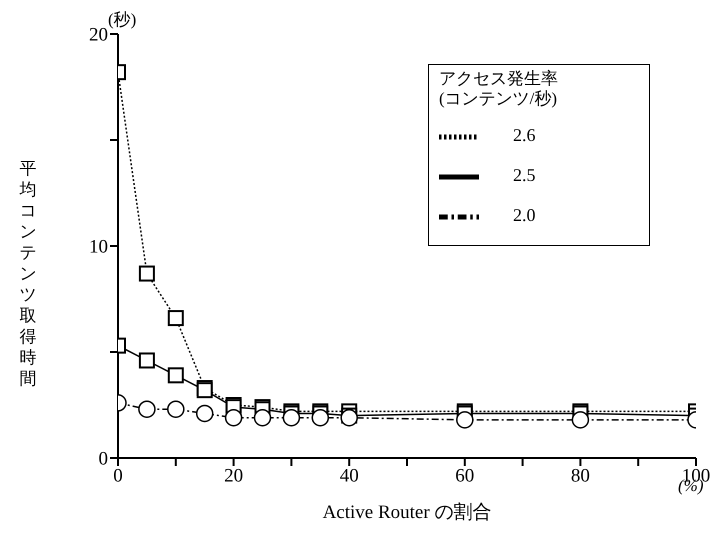  I want to click on x-tick-label: 60, so click(464, 475).